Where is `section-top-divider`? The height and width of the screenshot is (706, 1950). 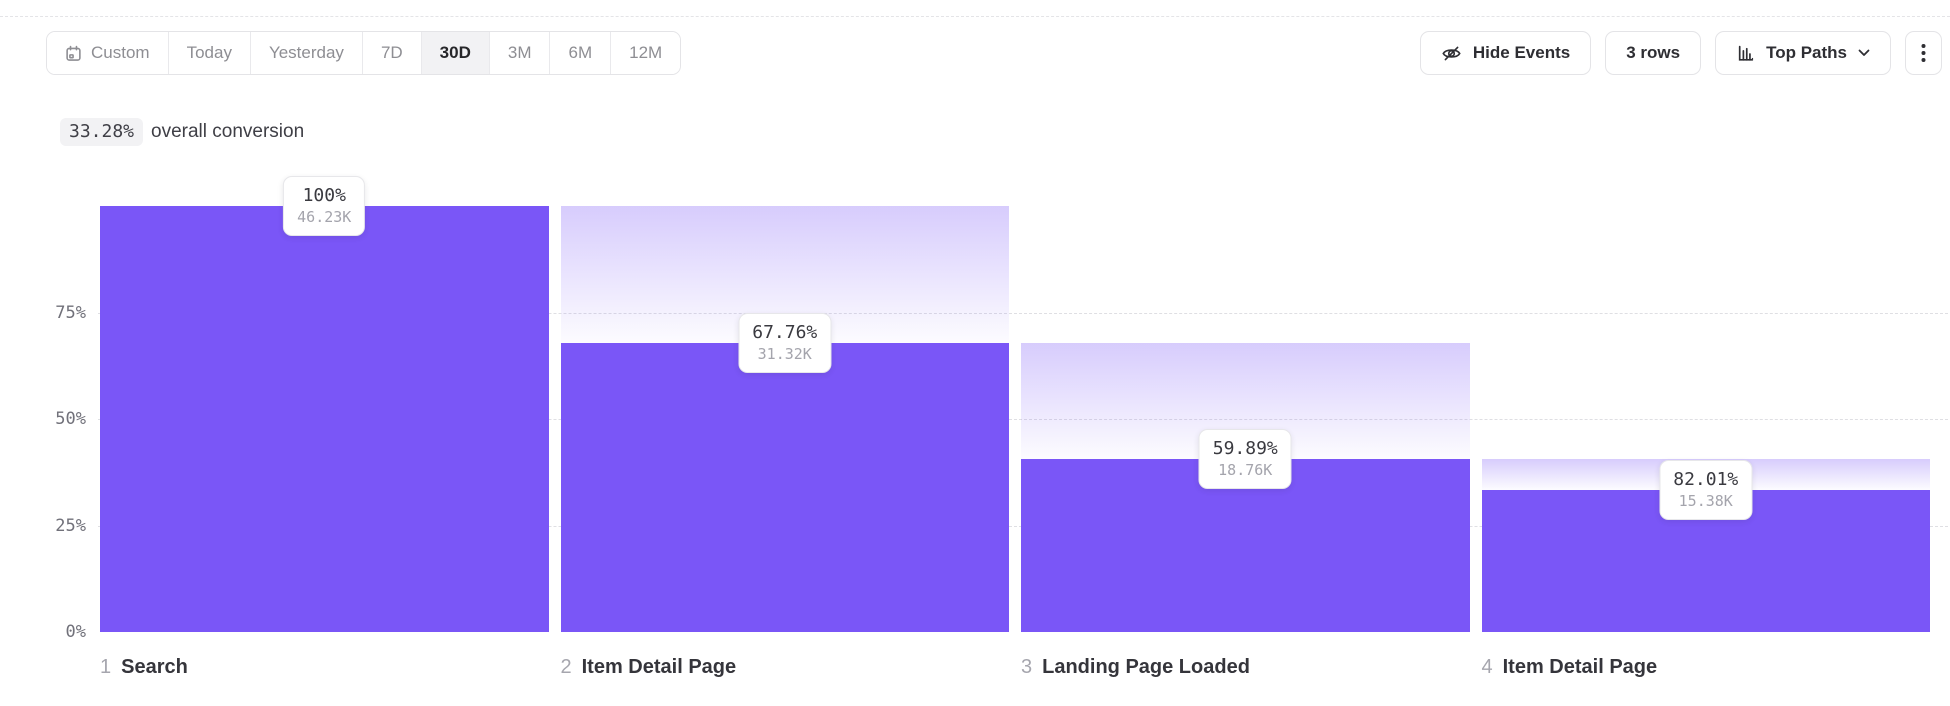 section-top-divider is located at coordinates (975, 16).